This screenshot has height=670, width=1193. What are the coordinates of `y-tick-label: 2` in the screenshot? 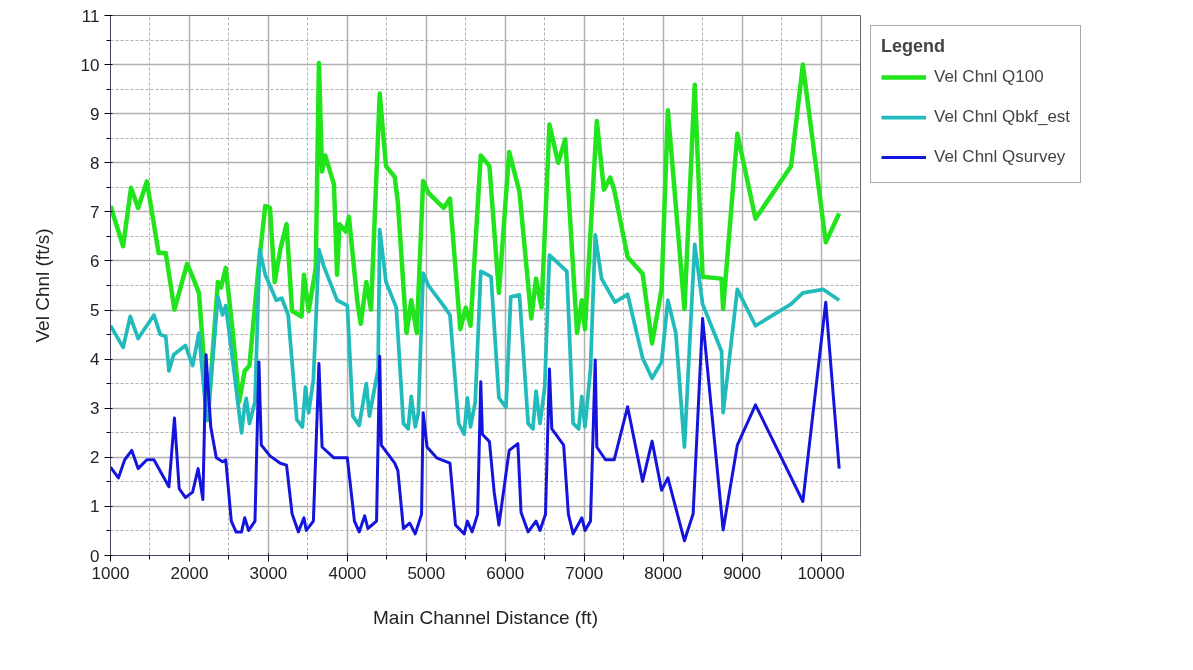 It's located at (95, 458).